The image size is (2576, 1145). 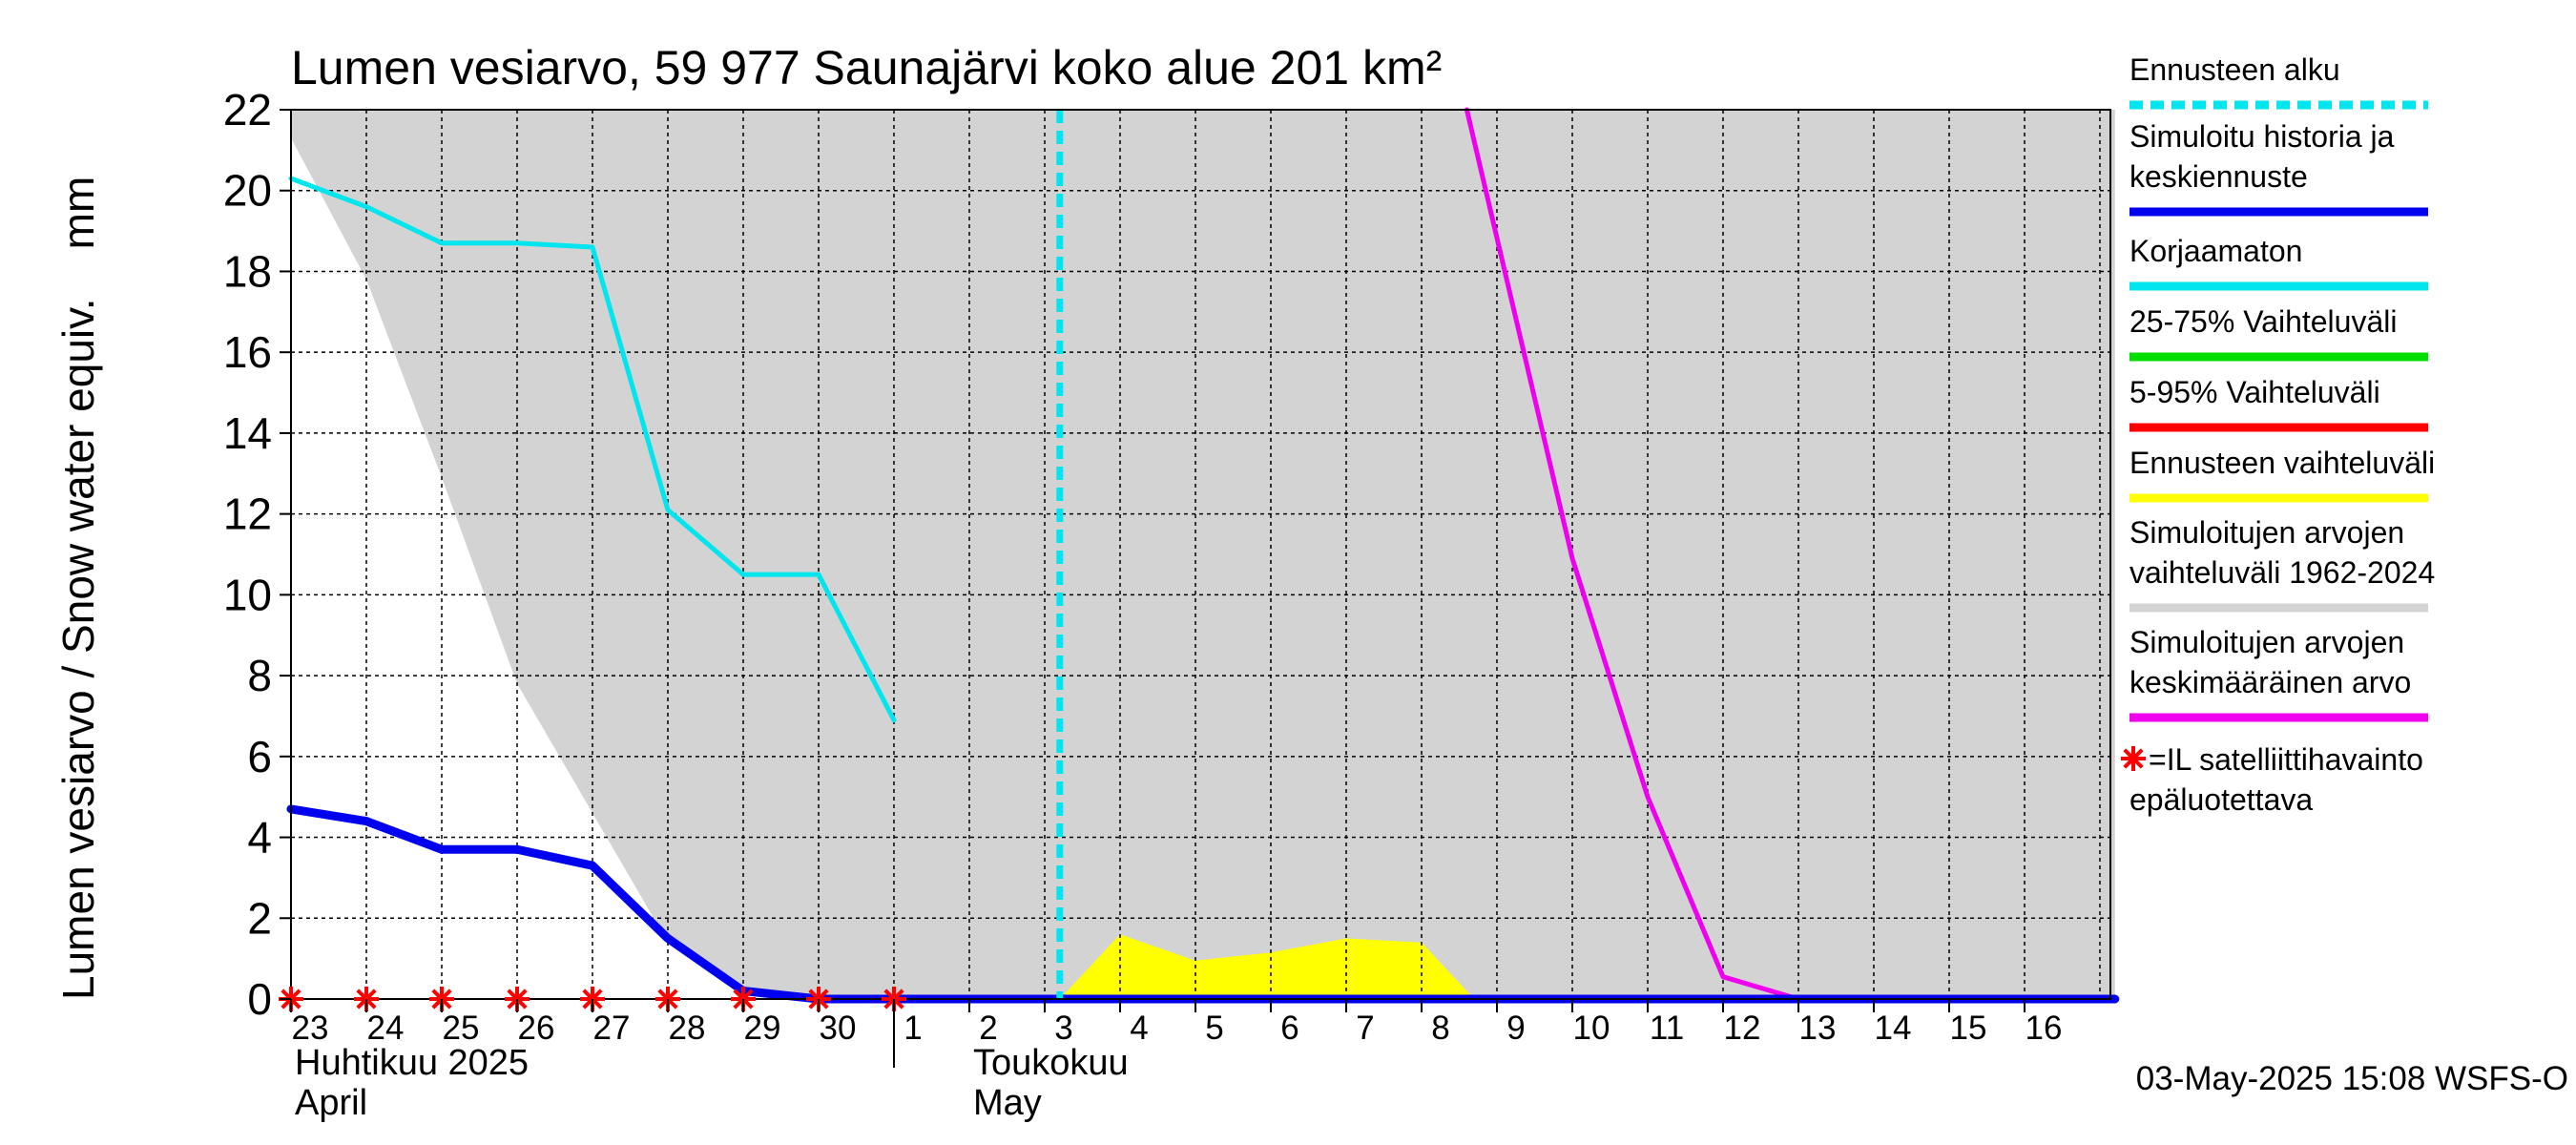 I want to click on month-label-en: April, so click(x=331, y=1103).